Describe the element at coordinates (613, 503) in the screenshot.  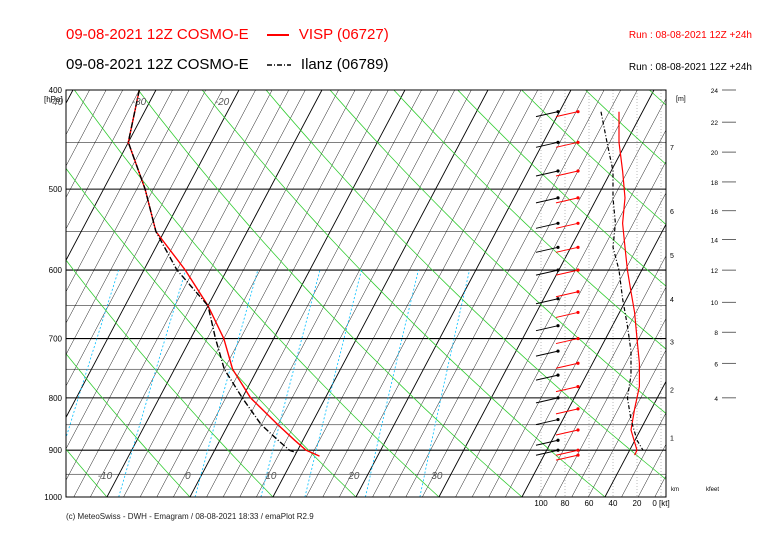
I see `wind-speed-tick-label: 40` at that location.